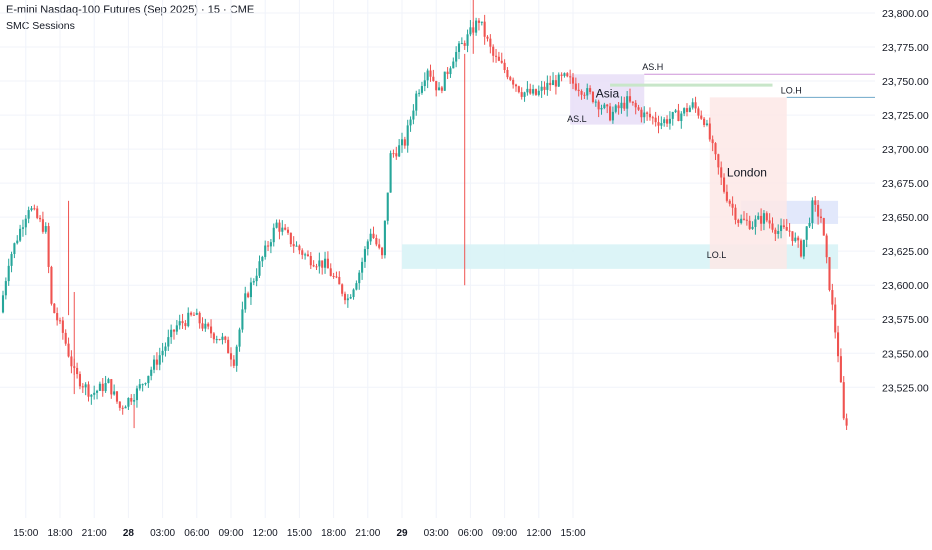 The width and height of the screenshot is (932, 550). Describe the element at coordinates (162, 533) in the screenshot. I see `x-tick-label: 03:00` at that location.